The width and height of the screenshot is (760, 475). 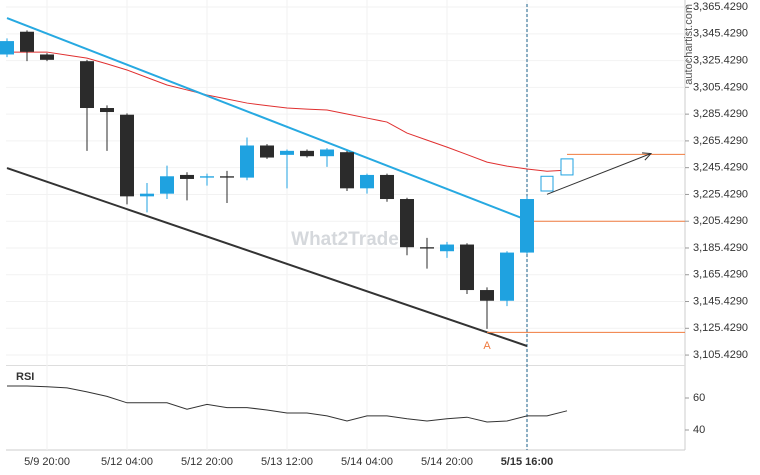 I want to click on x-tick-label: 5/9 20:00, so click(x=47, y=462).